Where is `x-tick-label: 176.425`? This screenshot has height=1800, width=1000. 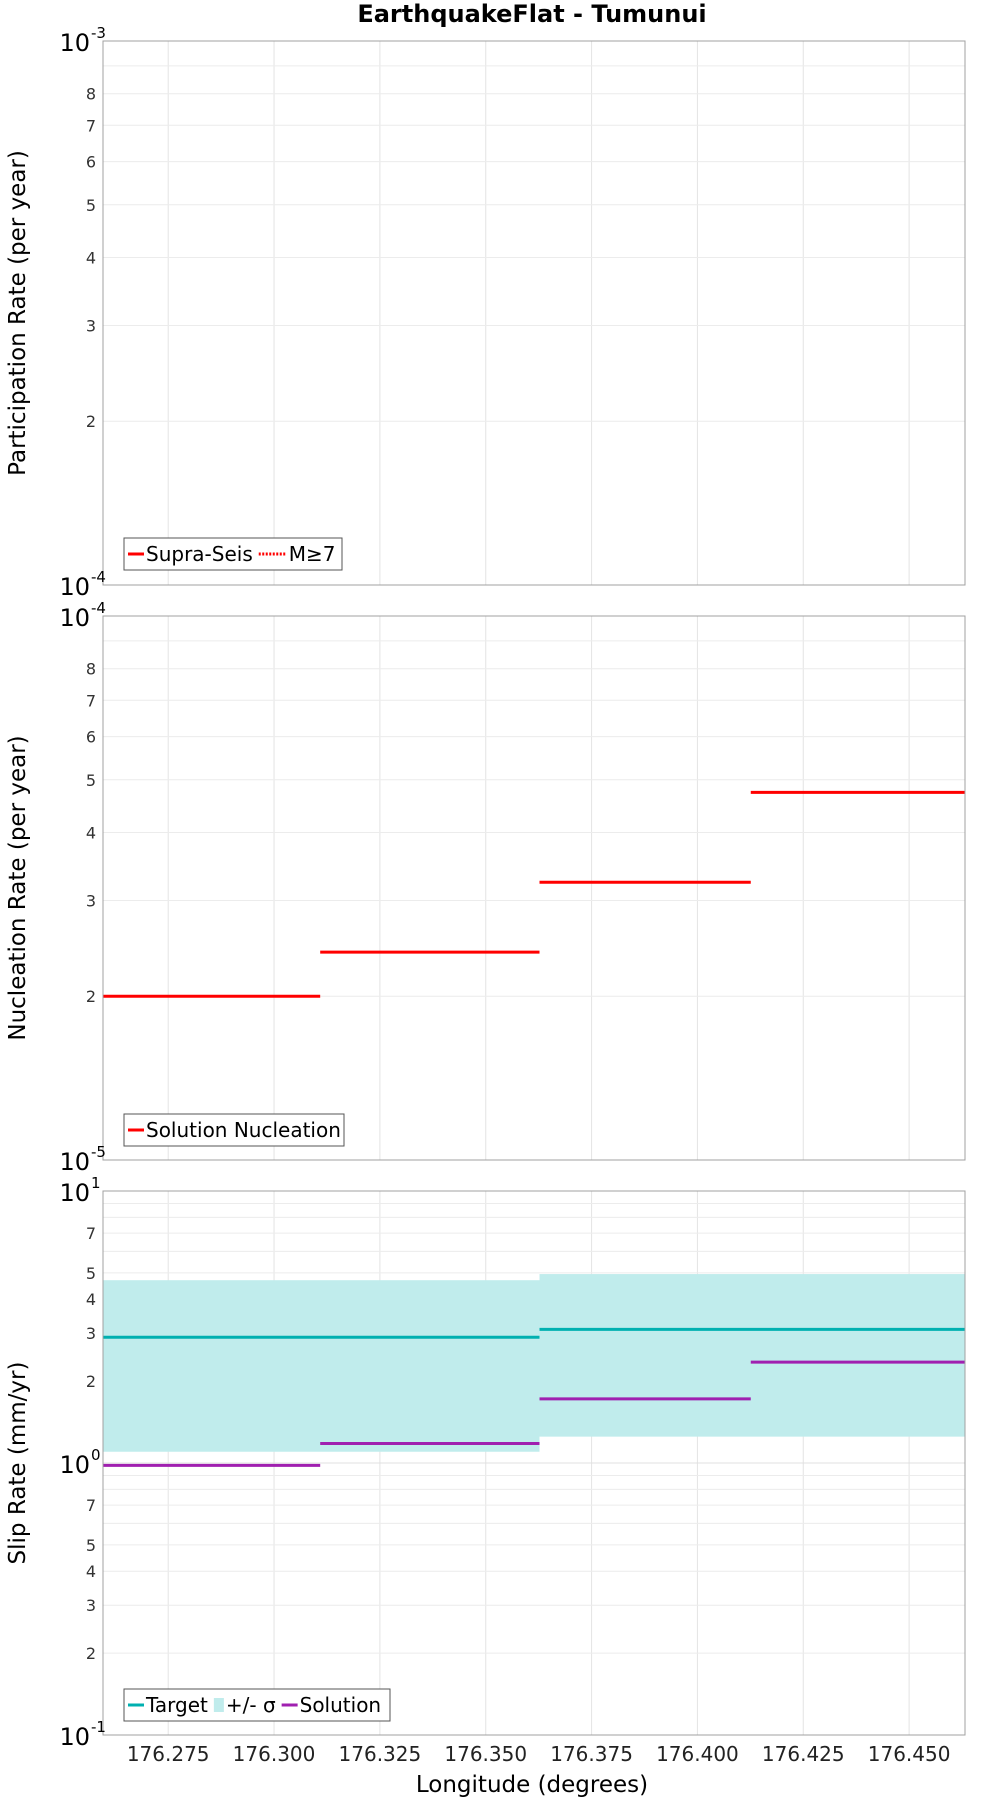 x-tick-label: 176.425 is located at coordinates (803, 1754).